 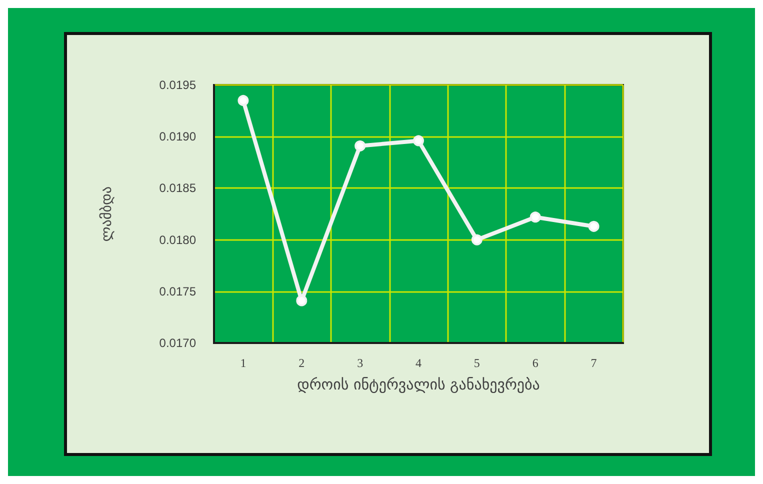 What do you see at coordinates (107, 214) in the screenshot?
I see `y-axis-title: ლამბდა` at bounding box center [107, 214].